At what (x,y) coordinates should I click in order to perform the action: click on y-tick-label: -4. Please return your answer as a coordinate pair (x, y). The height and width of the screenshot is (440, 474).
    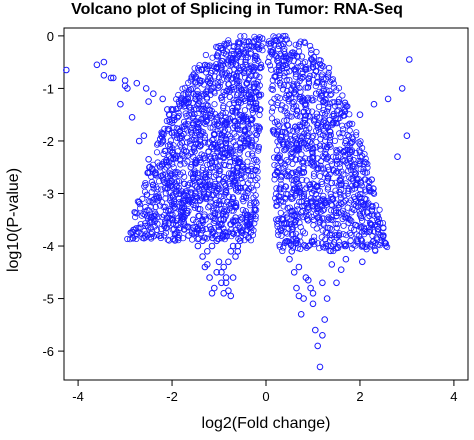
    Looking at the image, I should click on (48, 246).